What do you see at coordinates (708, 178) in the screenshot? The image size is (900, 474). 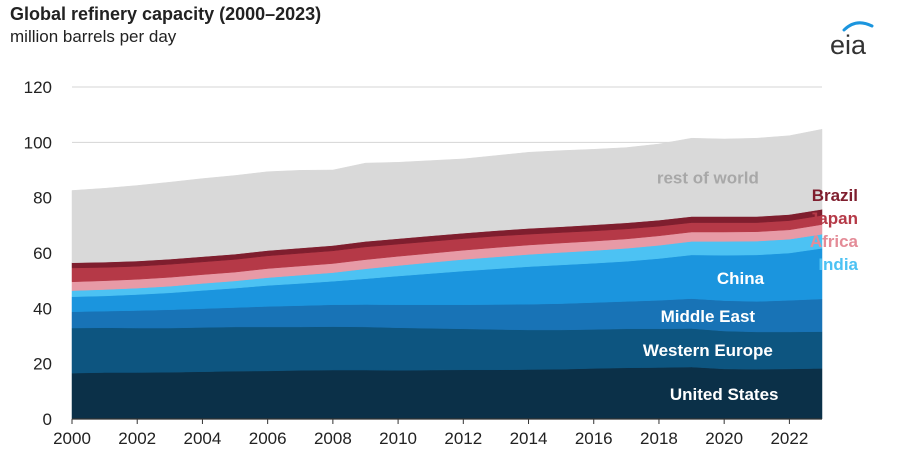 I see `series-label-rest-of-world: rest of world` at bounding box center [708, 178].